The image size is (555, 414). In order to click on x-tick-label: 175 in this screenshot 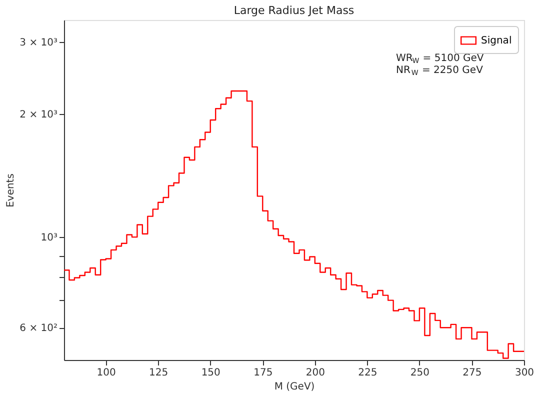, I will do `click(263, 373)`.